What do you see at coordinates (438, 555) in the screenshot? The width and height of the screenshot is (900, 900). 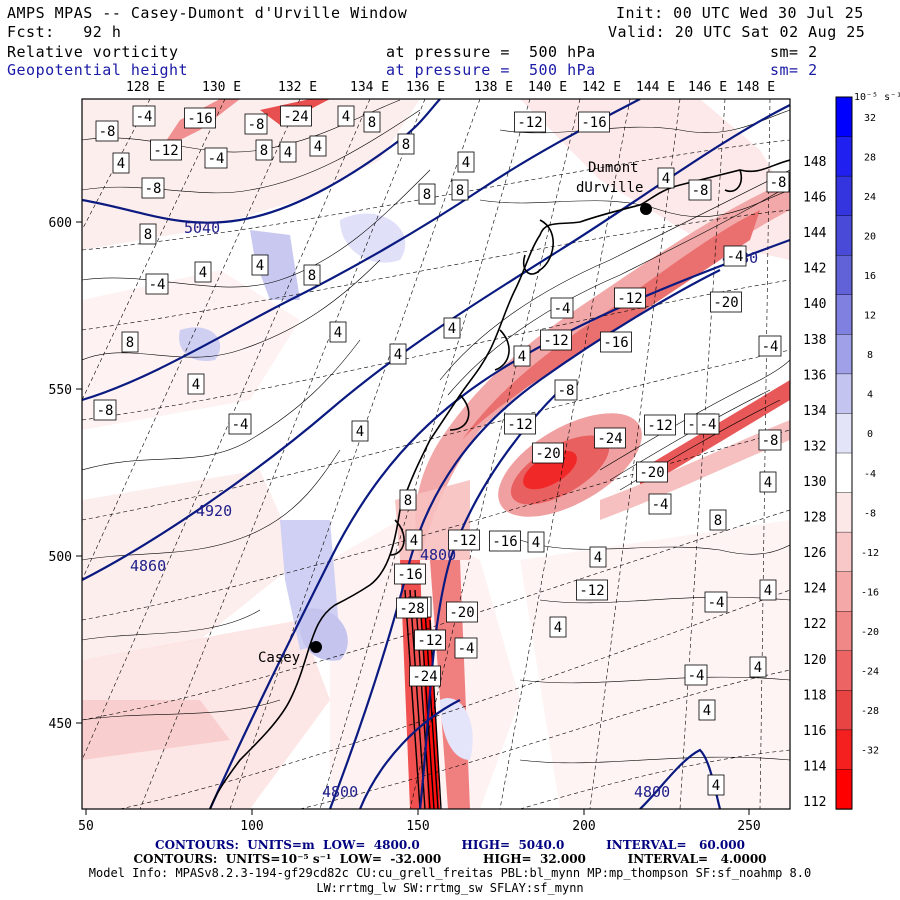 I see `height-label: 4800` at bounding box center [438, 555].